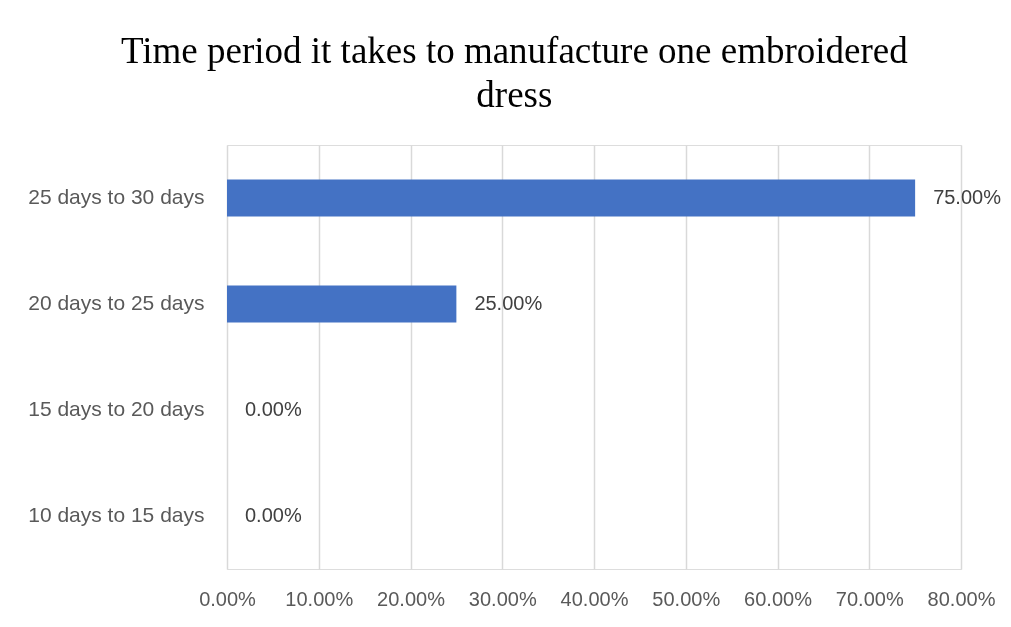  What do you see at coordinates (116, 514) in the screenshot?
I see `y-tick-label: 10 days to 15 days` at bounding box center [116, 514].